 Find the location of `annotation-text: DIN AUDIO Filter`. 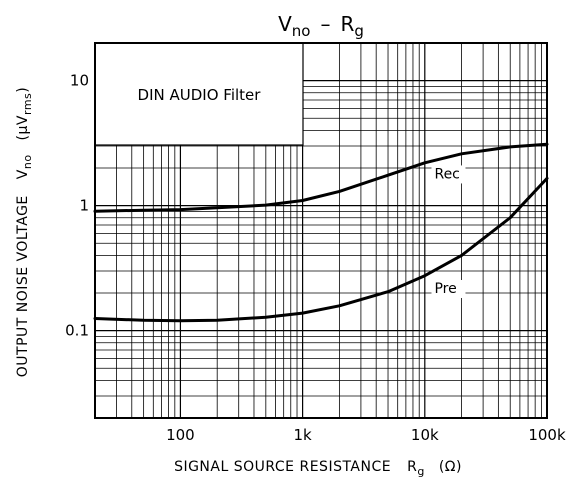

annotation-text: DIN AUDIO Filter is located at coordinates (200, 95).